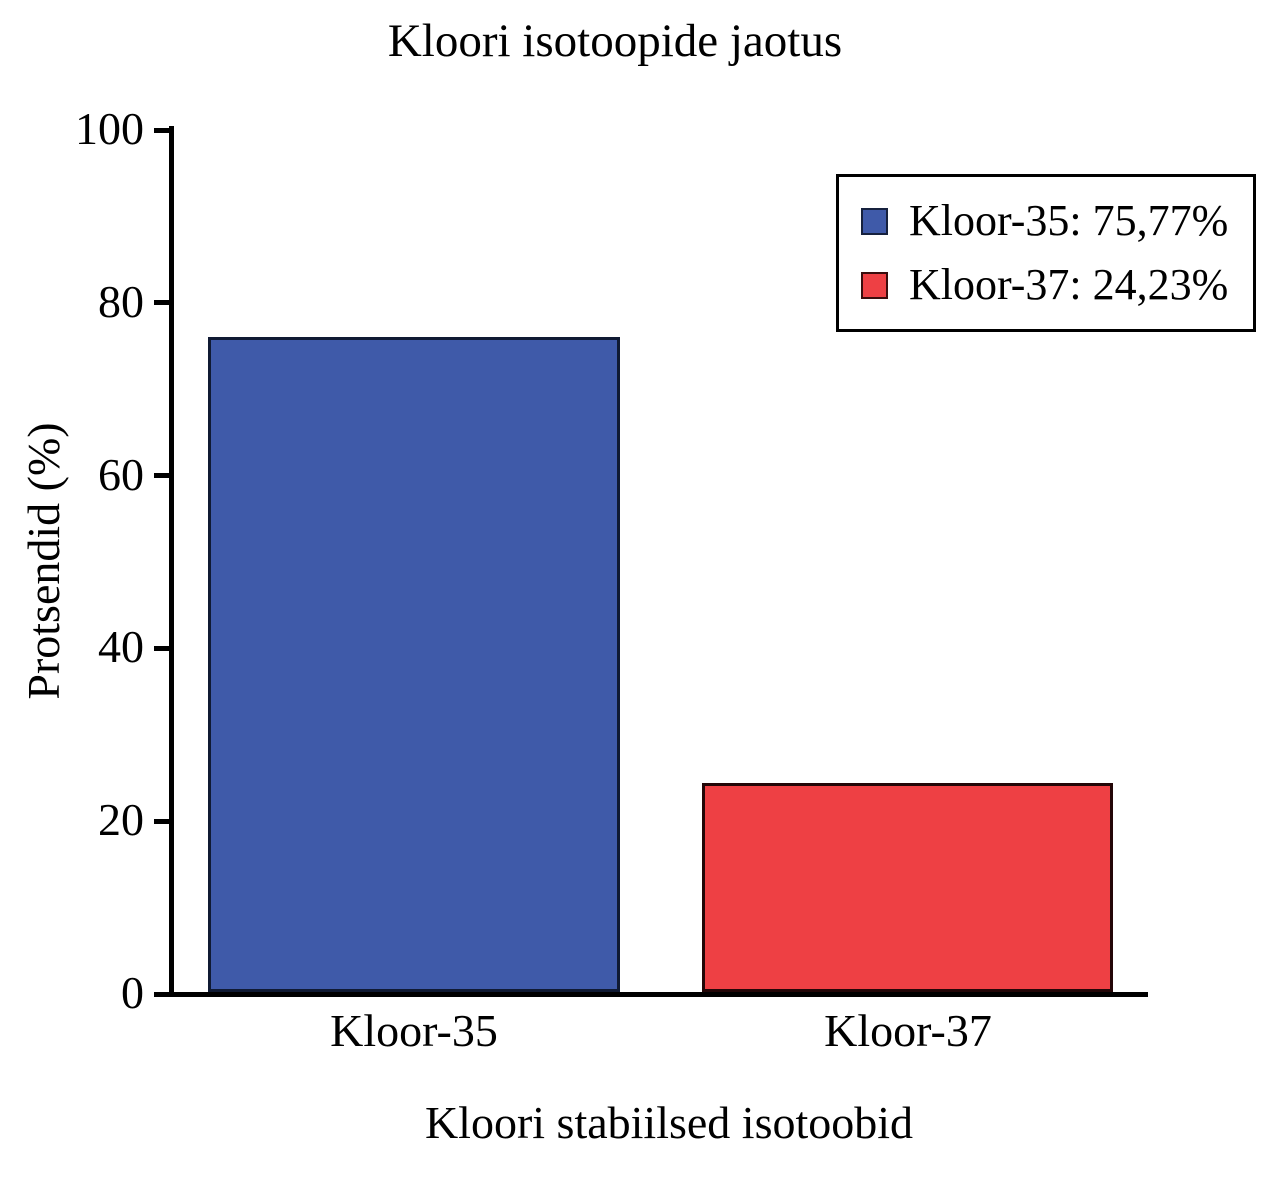 This screenshot has width=1280, height=1180. I want to click on legend-box: Kloor-35: 75,77% Kloor-37: 24,23%, so click(1046, 253).